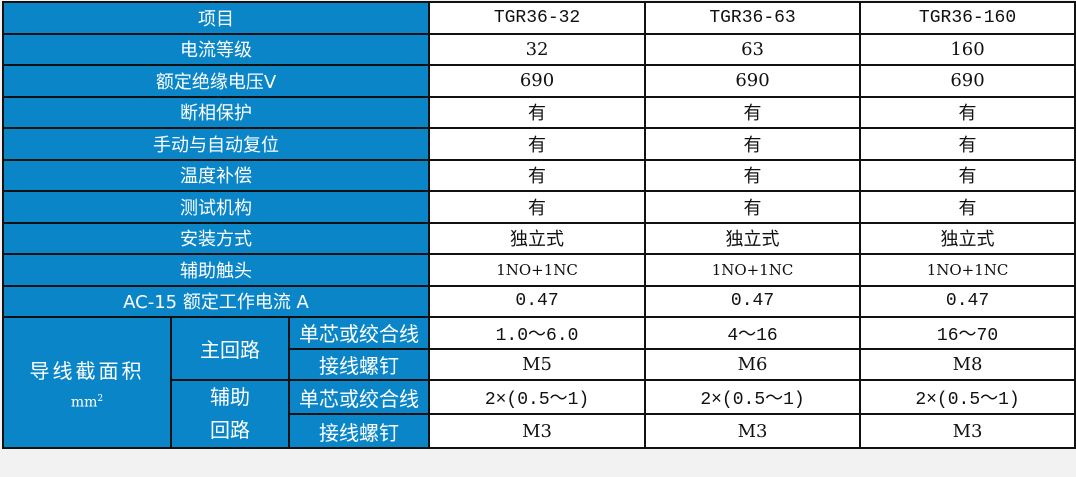 The height and width of the screenshot is (477, 1076). Describe the element at coordinates (230, 430) in the screenshot. I see `aux-label-line2: 回路` at that location.